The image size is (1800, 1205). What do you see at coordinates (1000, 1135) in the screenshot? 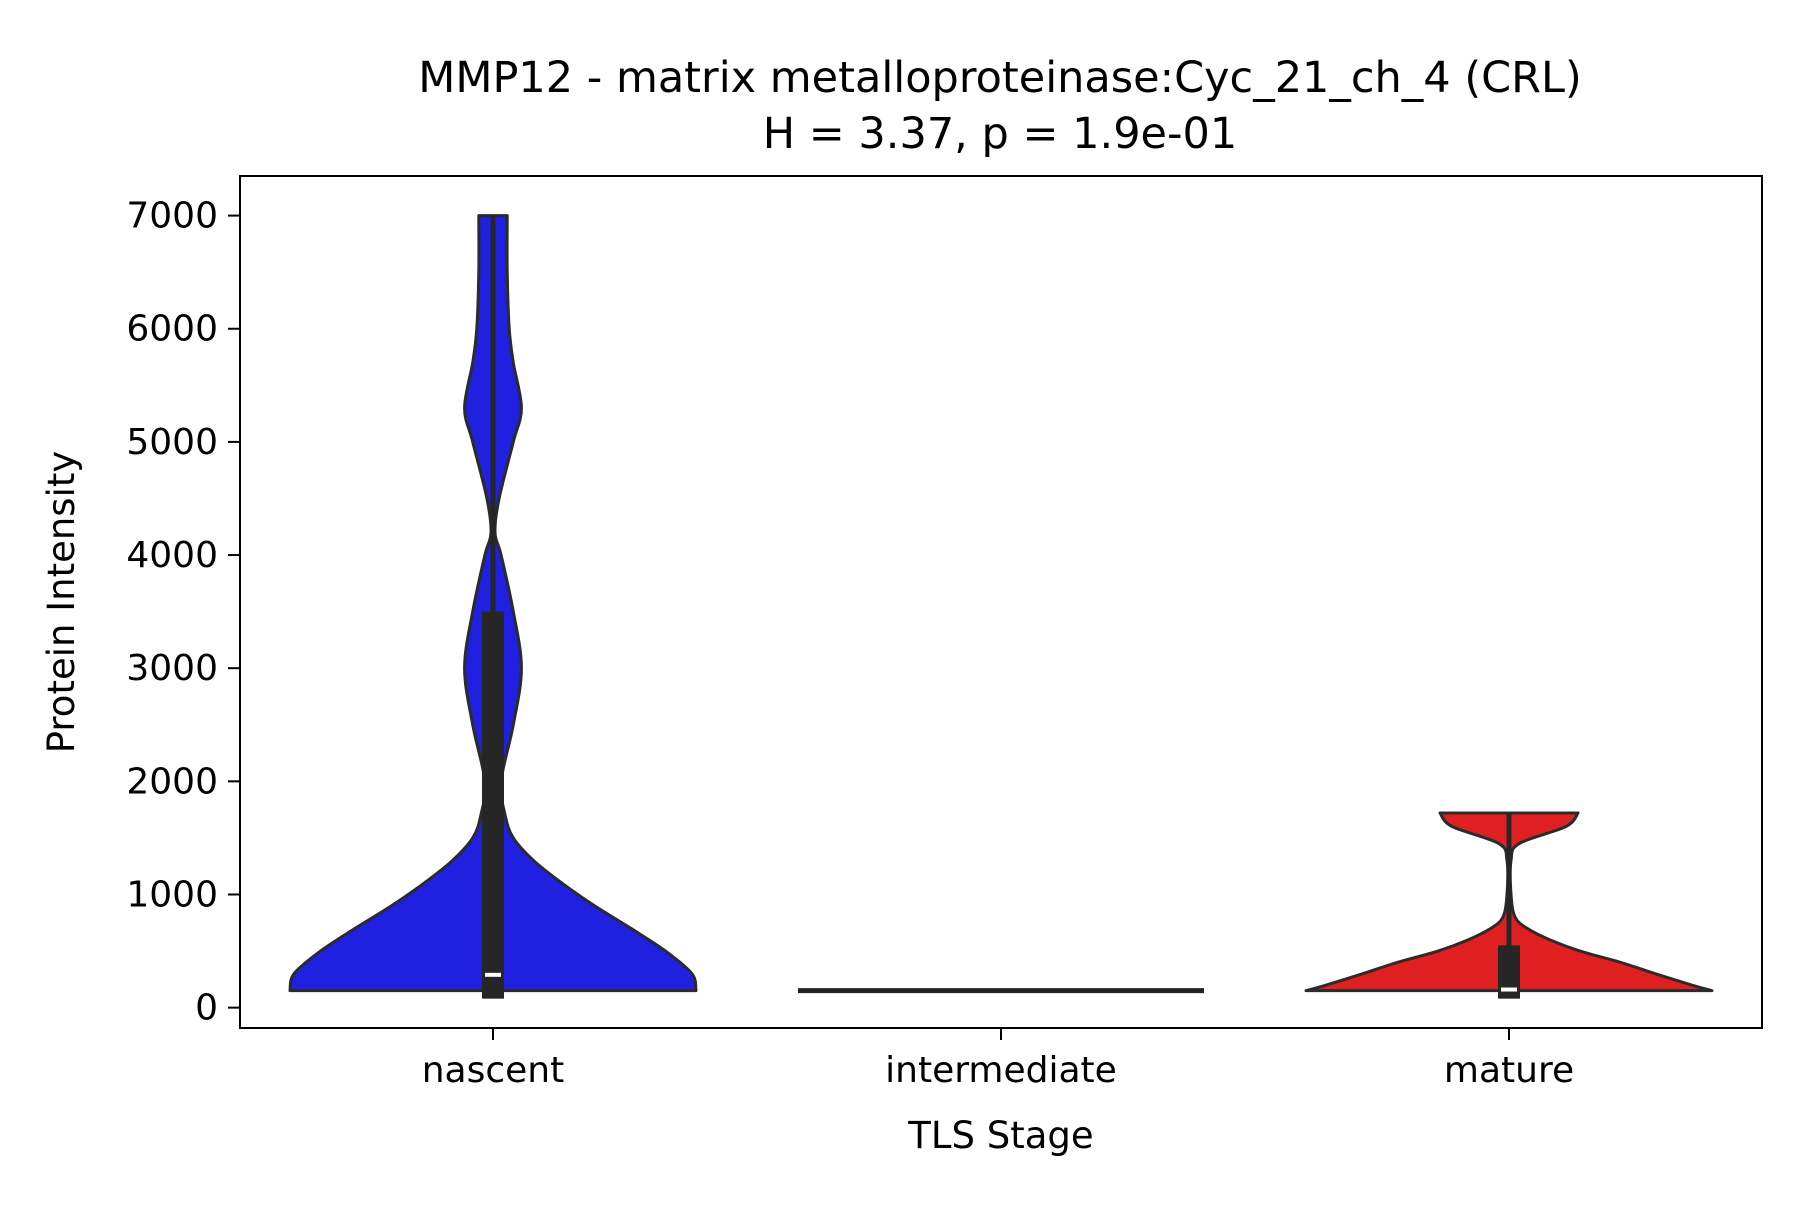
I see `x-axis-label: TLS Stage` at bounding box center [1000, 1135].